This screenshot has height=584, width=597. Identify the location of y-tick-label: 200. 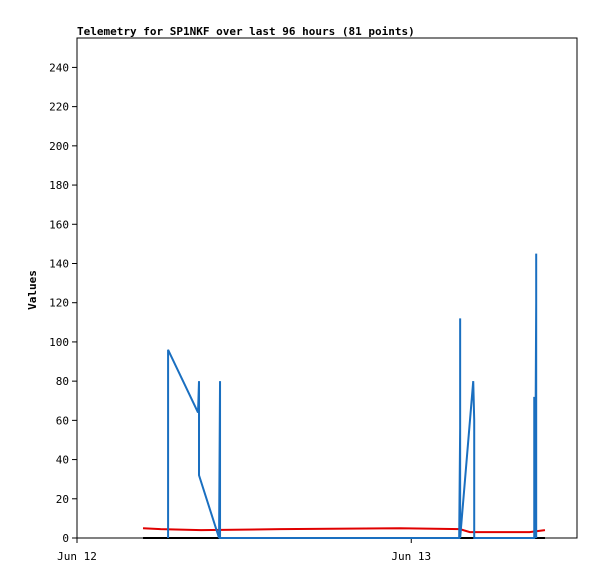
(59, 146).